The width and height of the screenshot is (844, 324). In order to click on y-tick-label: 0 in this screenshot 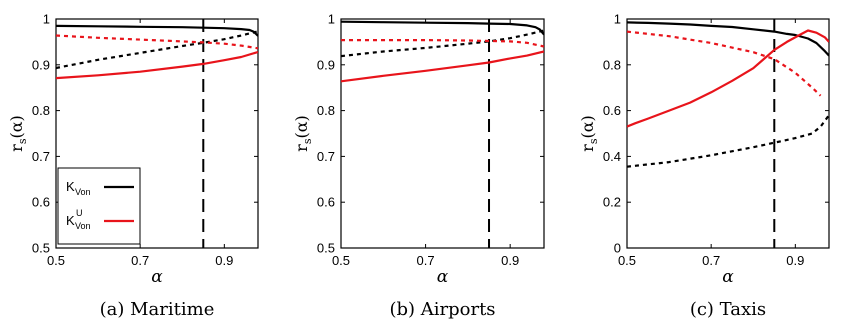, I will do `click(617, 248)`.